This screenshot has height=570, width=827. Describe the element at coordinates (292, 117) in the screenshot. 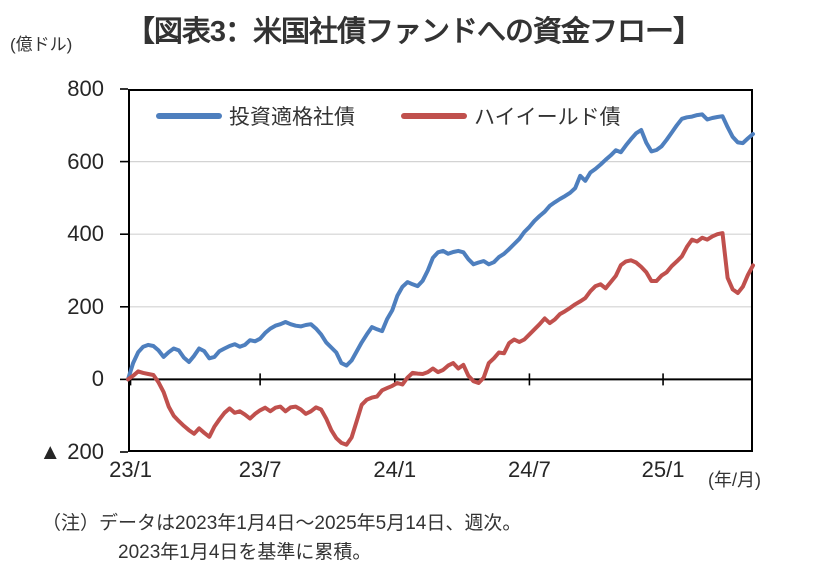

I see `legend-label: 投資適格社債` at that location.